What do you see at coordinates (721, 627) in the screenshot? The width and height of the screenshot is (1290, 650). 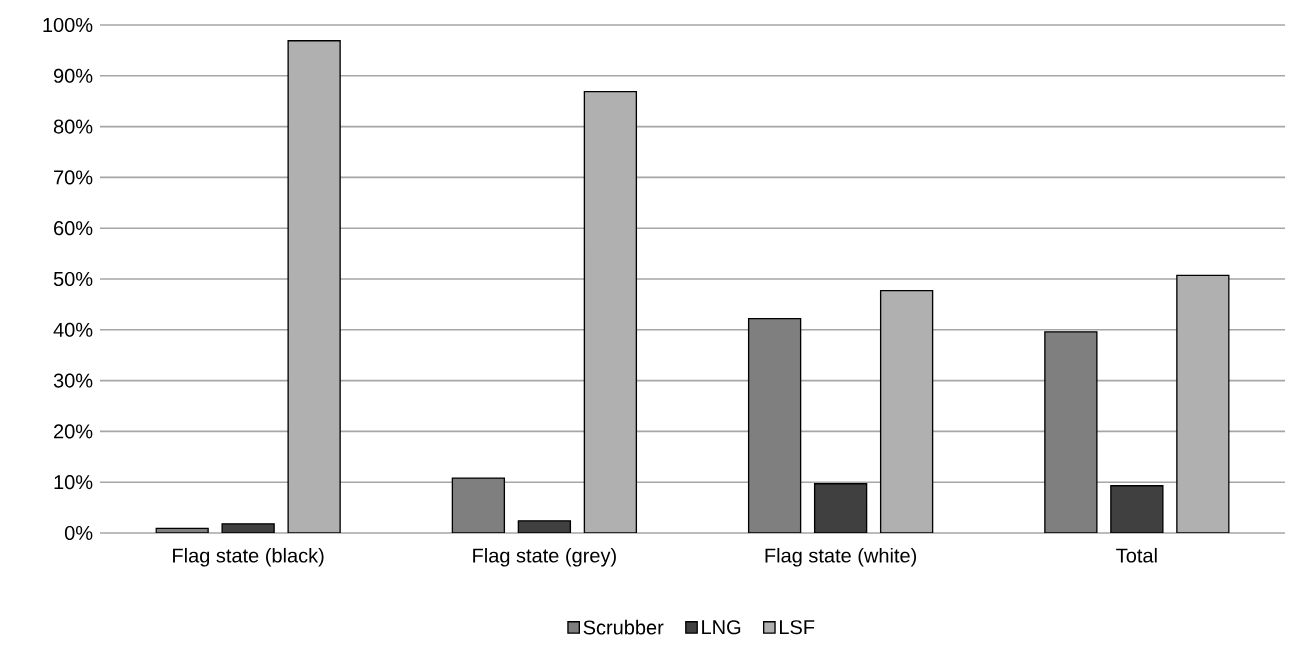 I see `legend-label: LNG` at bounding box center [721, 627].